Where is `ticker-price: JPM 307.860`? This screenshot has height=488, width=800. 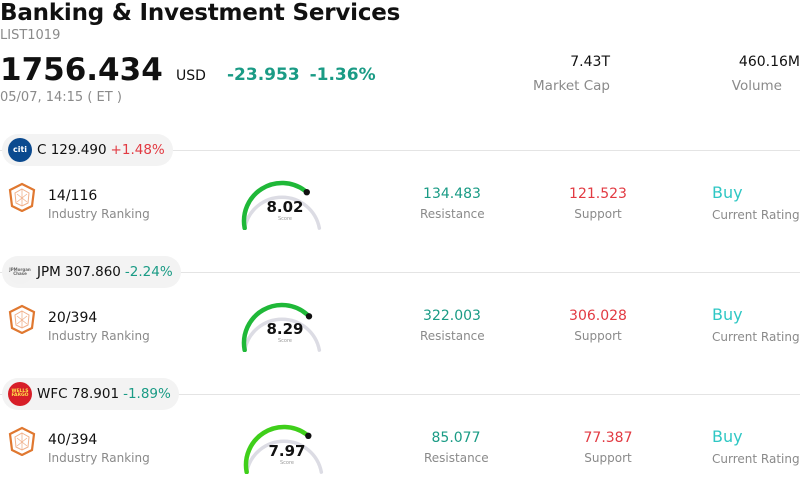
ticker-price: JPM 307.860 is located at coordinates (79, 272).